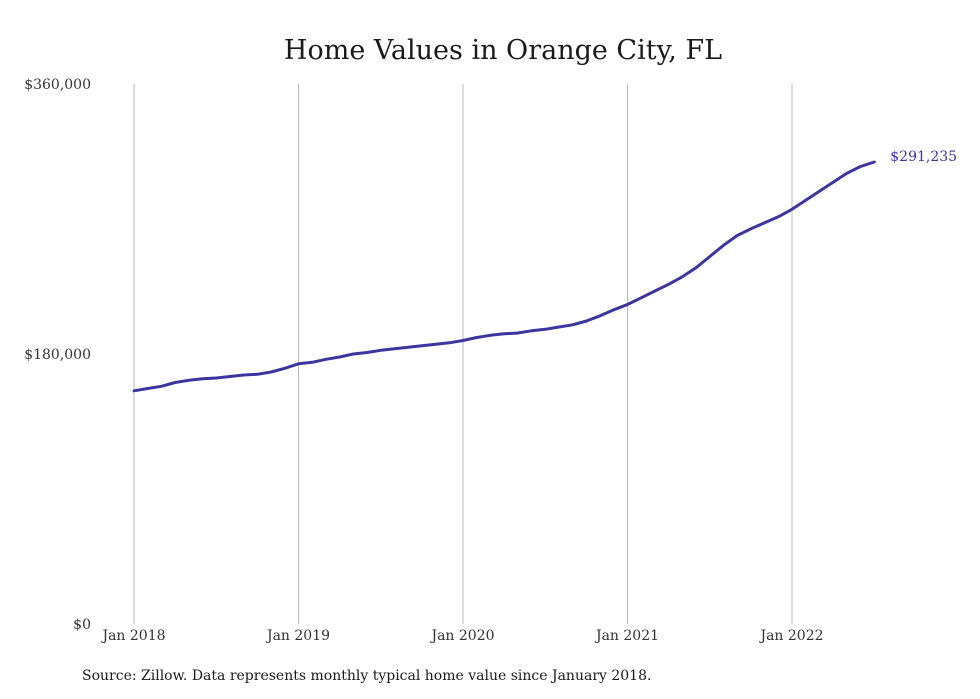  I want to click on y-tick-label: $360,000, so click(57, 85).